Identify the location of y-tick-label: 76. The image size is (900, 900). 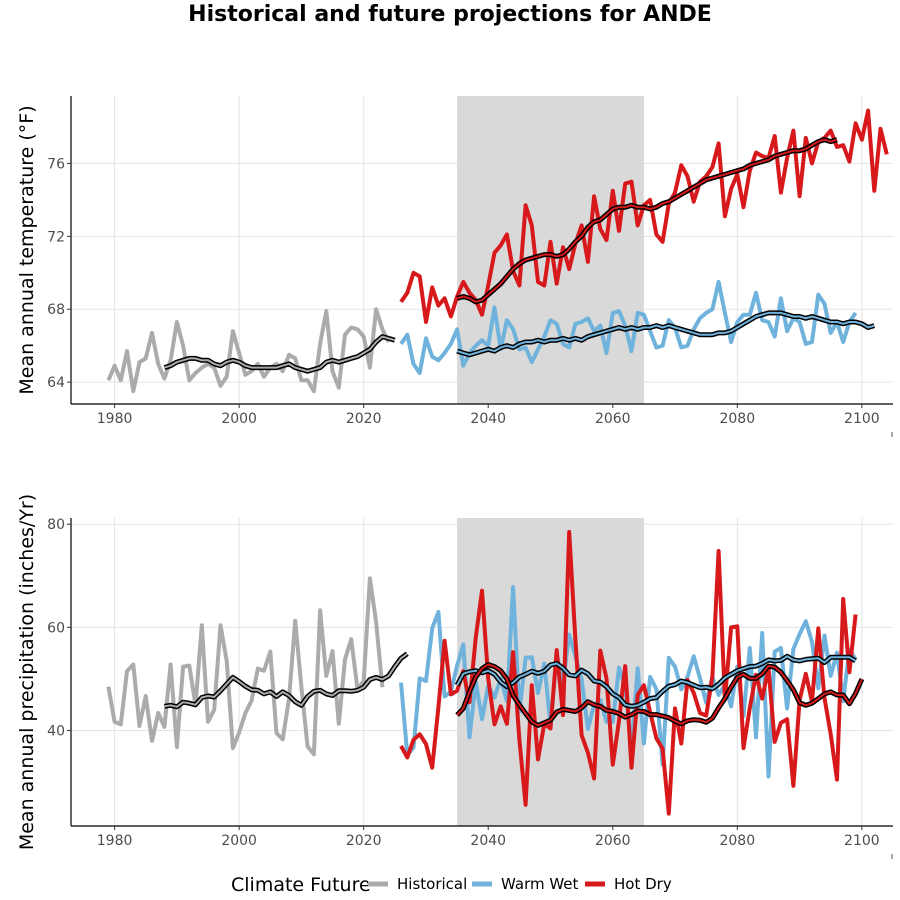
(56, 164).